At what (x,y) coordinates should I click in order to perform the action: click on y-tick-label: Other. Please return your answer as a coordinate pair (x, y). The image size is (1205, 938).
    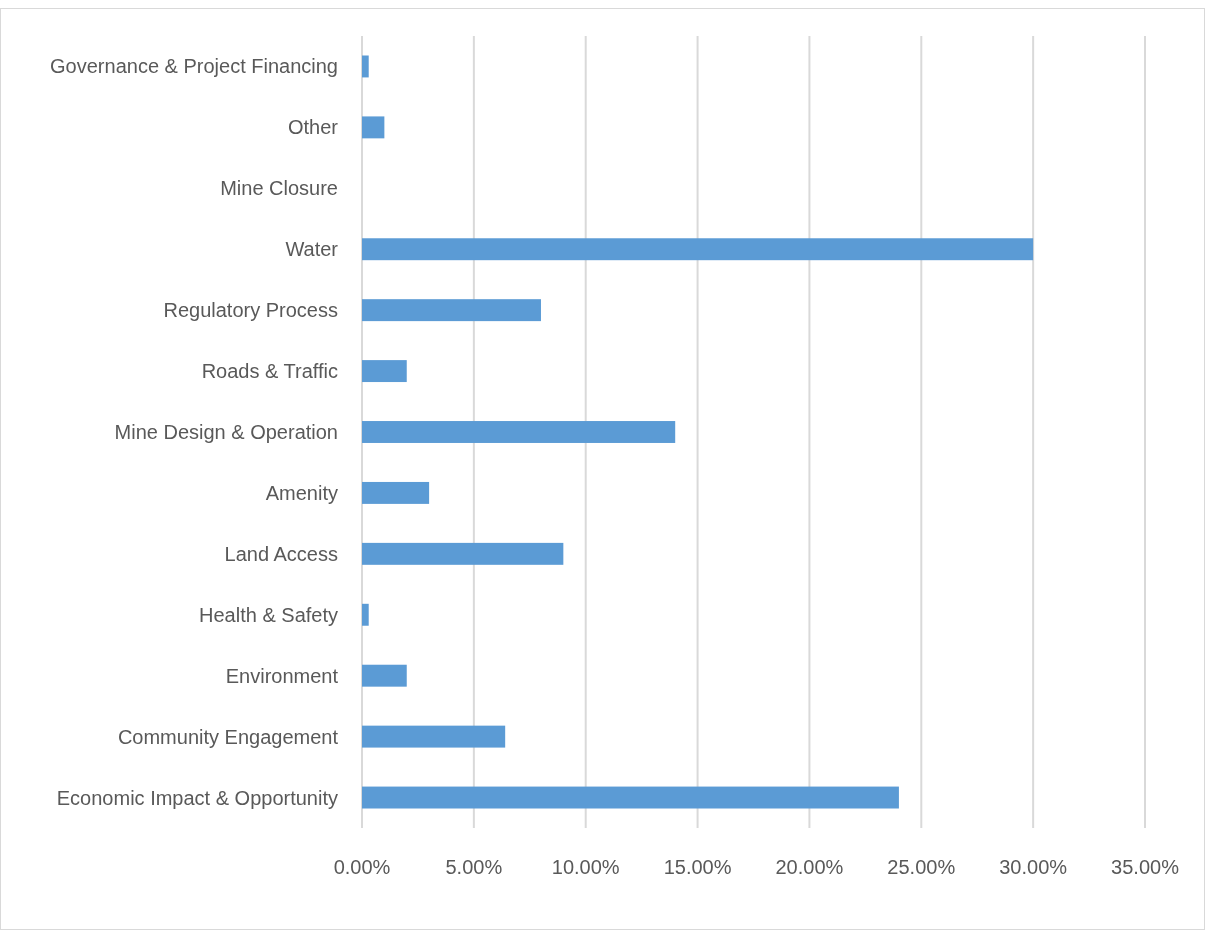
    Looking at the image, I should click on (313, 127).